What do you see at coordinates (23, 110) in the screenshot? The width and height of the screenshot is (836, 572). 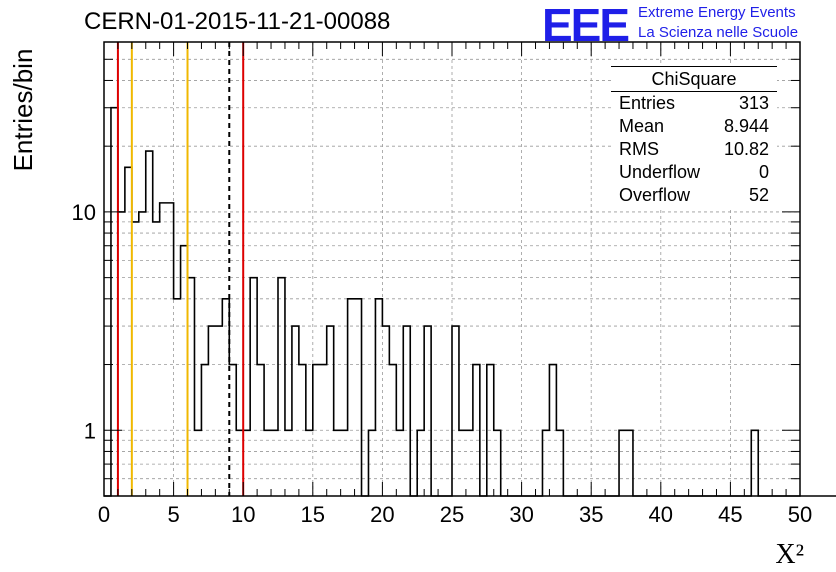 I see `y-axis-label: Entries/bin` at bounding box center [23, 110].